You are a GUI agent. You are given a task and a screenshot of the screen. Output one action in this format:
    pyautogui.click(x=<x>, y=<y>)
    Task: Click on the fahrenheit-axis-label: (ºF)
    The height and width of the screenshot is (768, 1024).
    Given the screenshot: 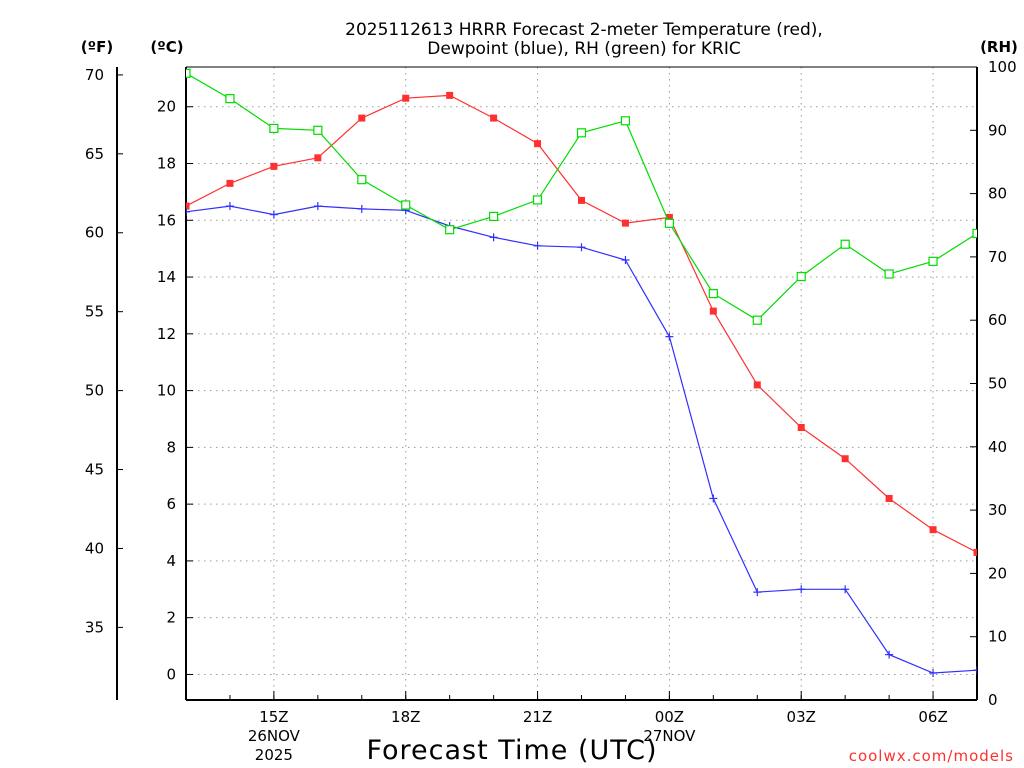 What is the action you would take?
    pyautogui.click(x=97, y=47)
    